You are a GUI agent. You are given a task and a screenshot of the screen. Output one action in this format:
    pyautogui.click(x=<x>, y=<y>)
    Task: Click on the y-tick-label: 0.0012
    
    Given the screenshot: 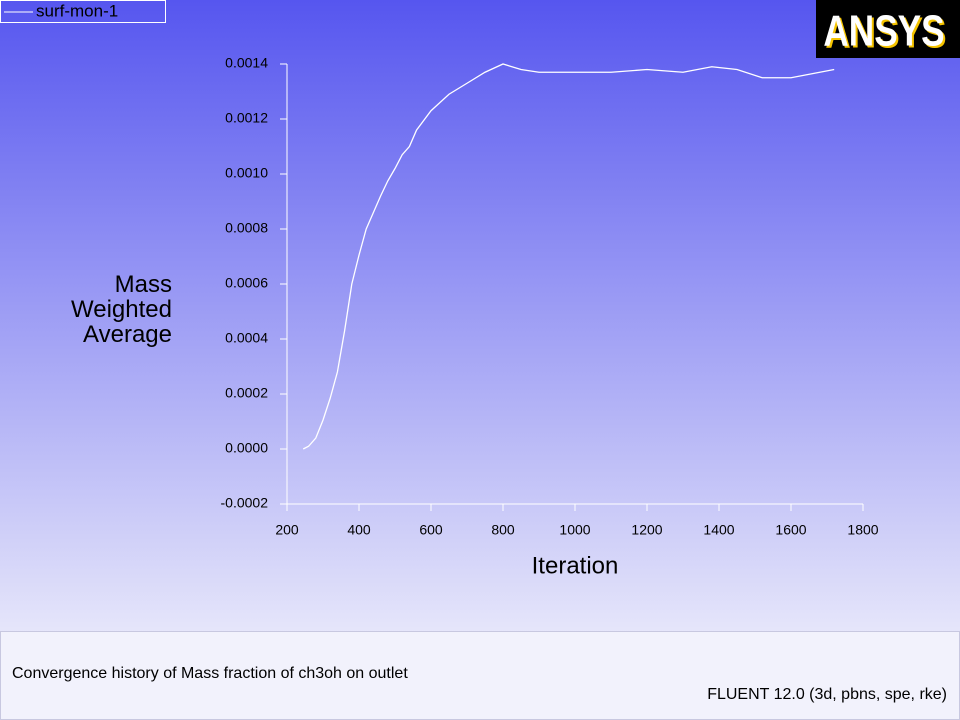 What is the action you would take?
    pyautogui.click(x=246, y=118)
    